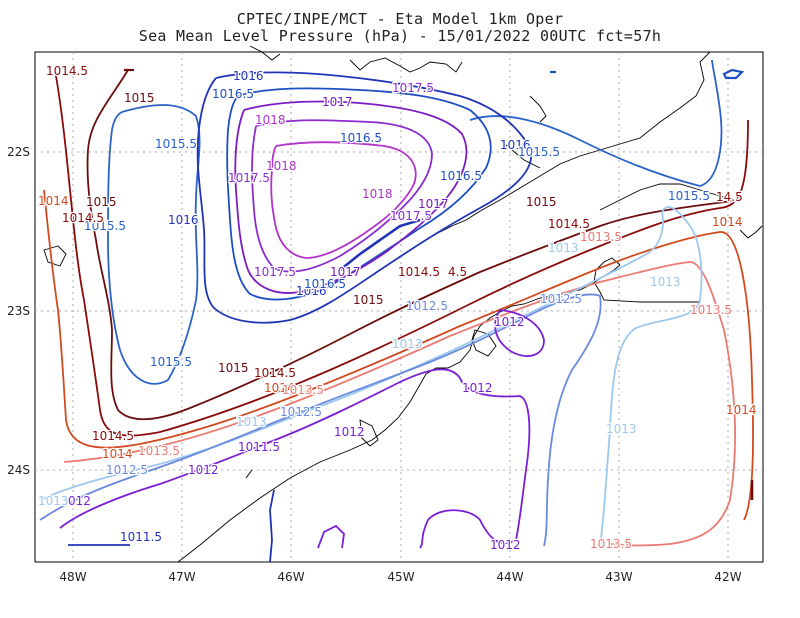 The image size is (800, 618). I want to click on isobar-label: 012, so click(79, 501).